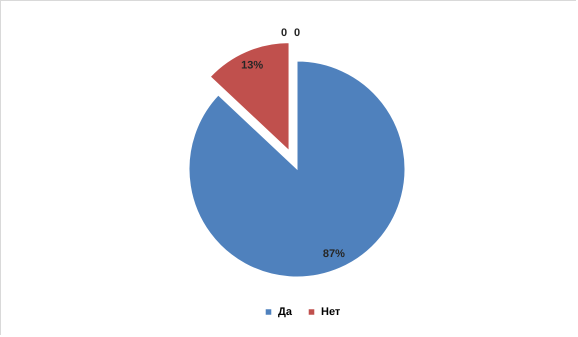 The image size is (578, 337). What do you see at coordinates (334, 254) in the screenshot?
I see `data-label: 87%` at bounding box center [334, 254].